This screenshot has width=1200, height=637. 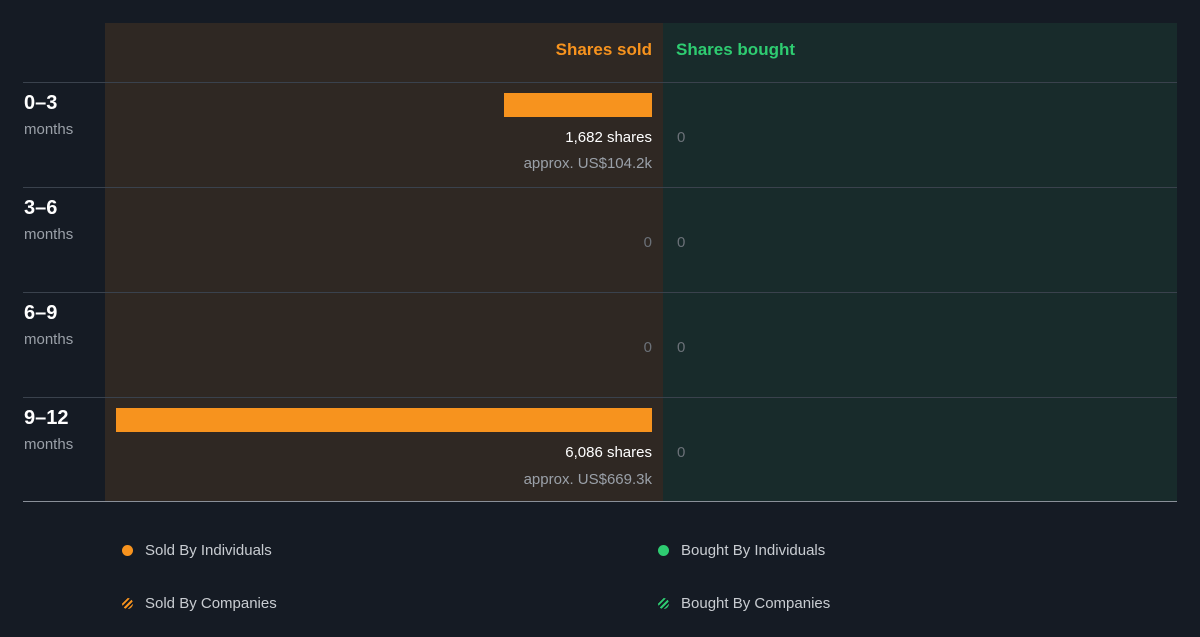 I want to click on sold-approx-label: approx. US$669.3k, so click(x=587, y=479).